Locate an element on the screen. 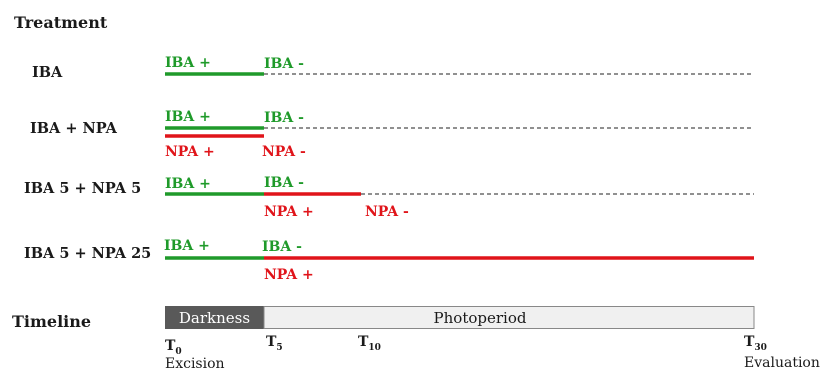  row-iba5-npa25: IBA 5 + NPA 25 IBA + IBA - NPA + is located at coordinates (389, 260).